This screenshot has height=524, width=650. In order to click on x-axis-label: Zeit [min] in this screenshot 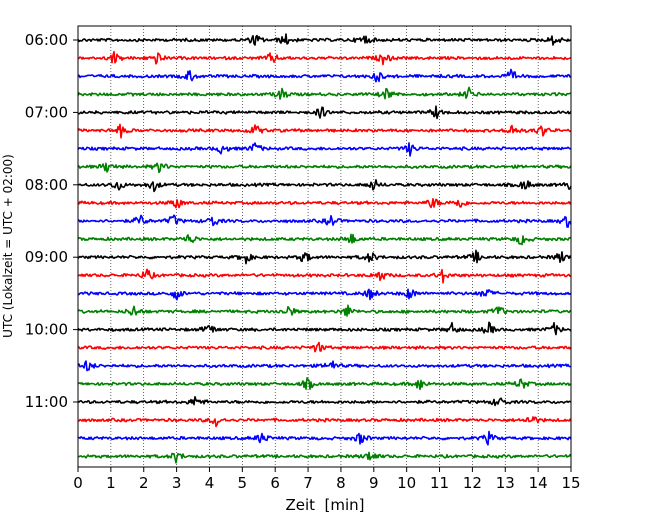, I will do `click(324, 505)`.